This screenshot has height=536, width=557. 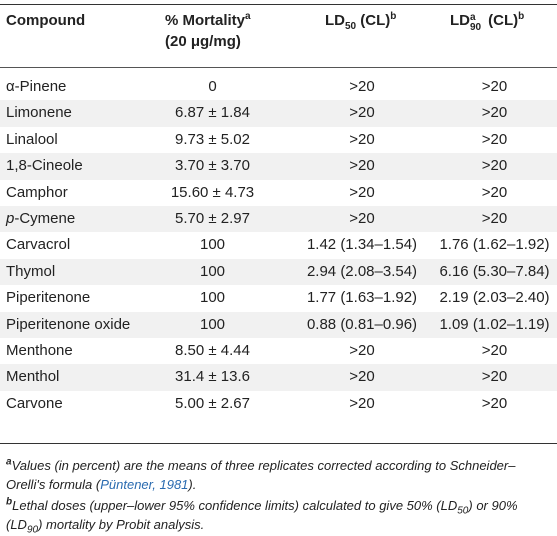 I want to click on table-row: p-Cymene 5.70 ± 2.97 >20 >20, so click(x=278, y=219).